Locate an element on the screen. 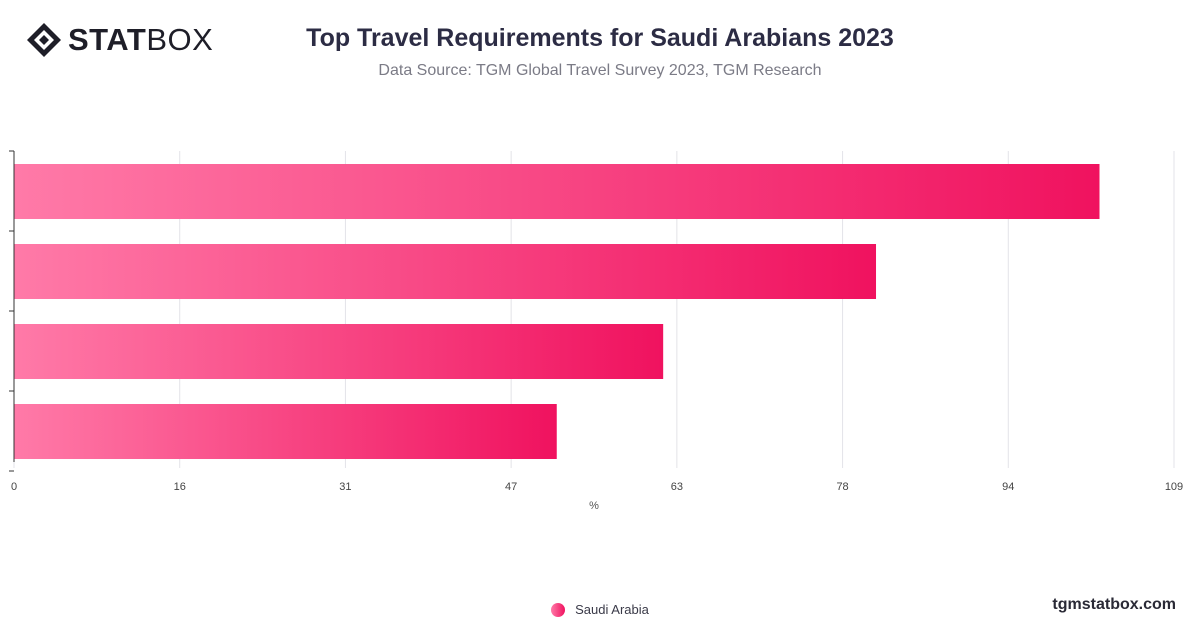  legend: Saudi Arabia is located at coordinates (600, 609).